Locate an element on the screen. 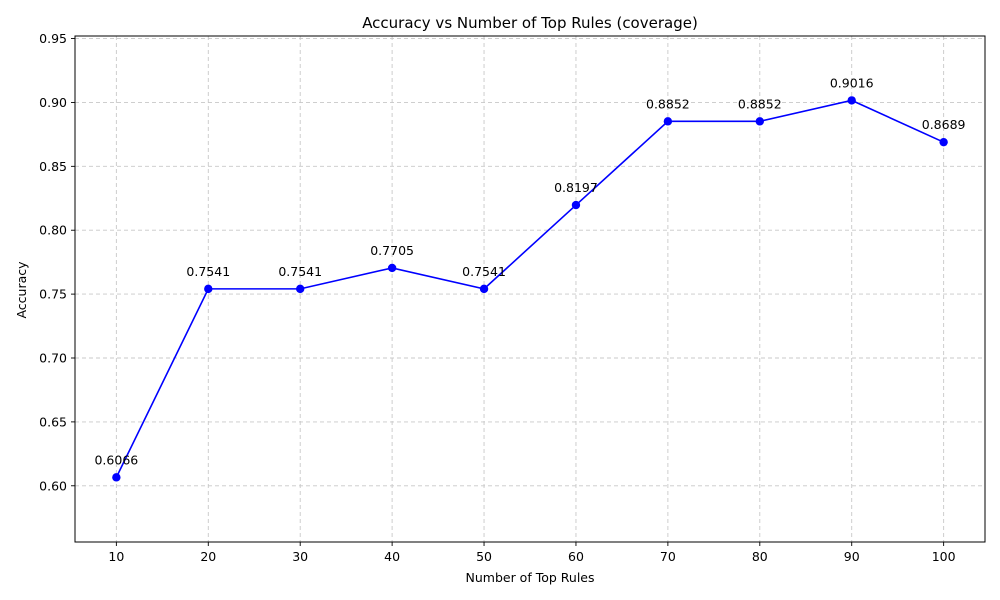 This screenshot has height=600, width=1000. y-tick-label: 0.80 is located at coordinates (53, 230).